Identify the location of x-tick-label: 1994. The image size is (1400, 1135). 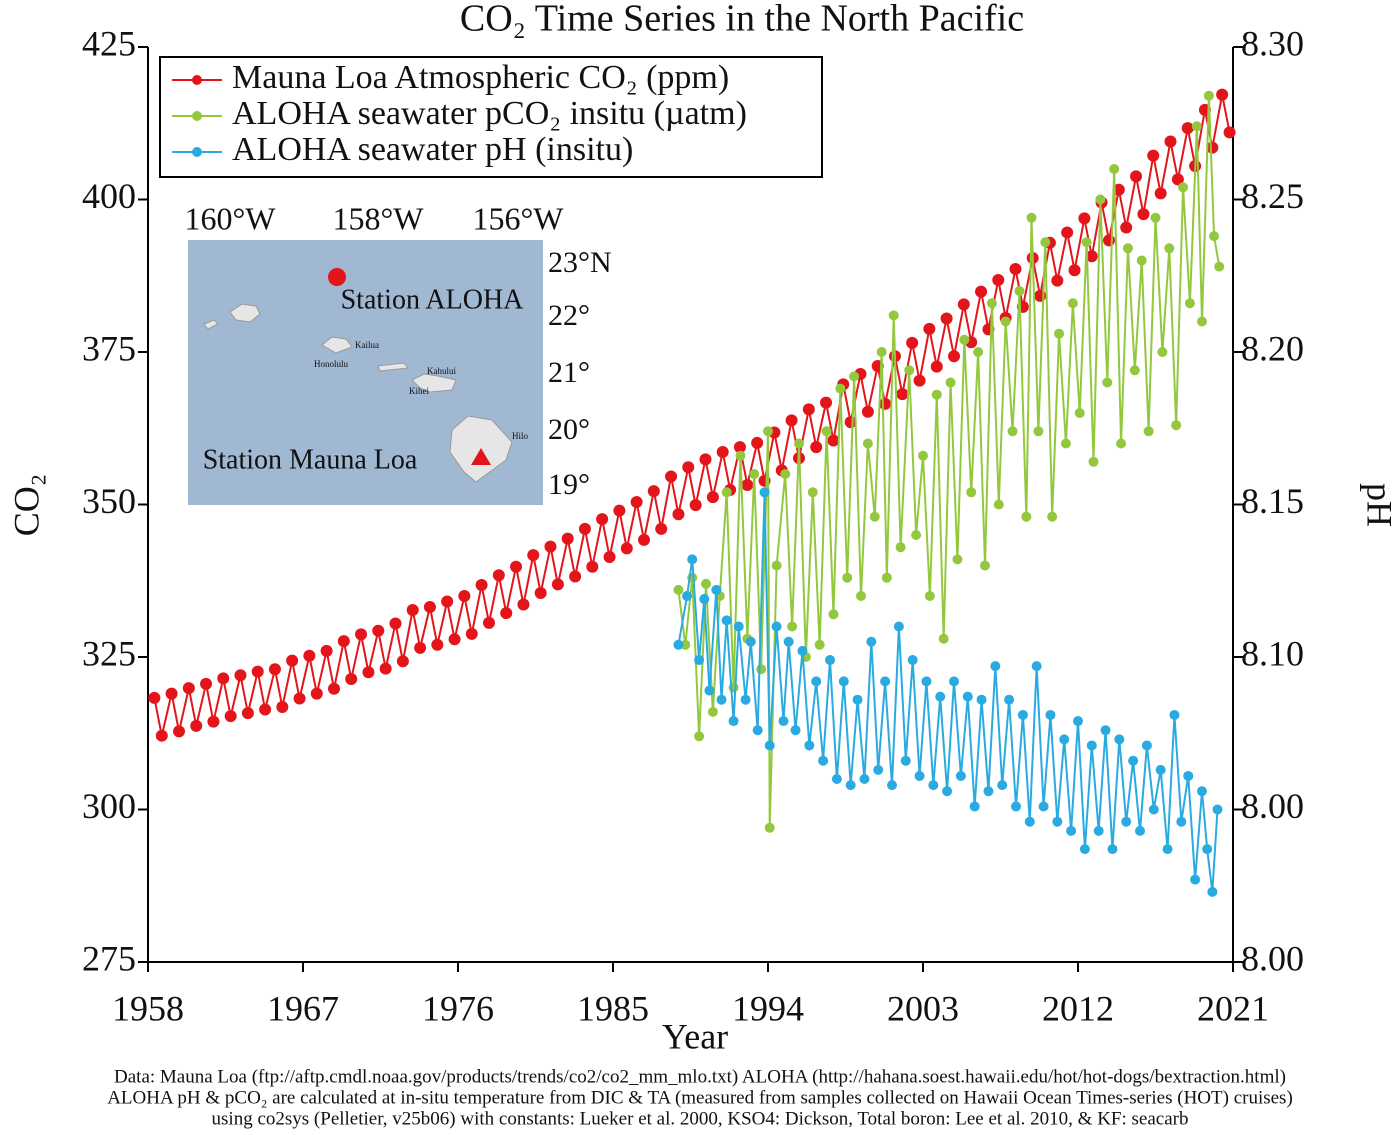
(768, 1008).